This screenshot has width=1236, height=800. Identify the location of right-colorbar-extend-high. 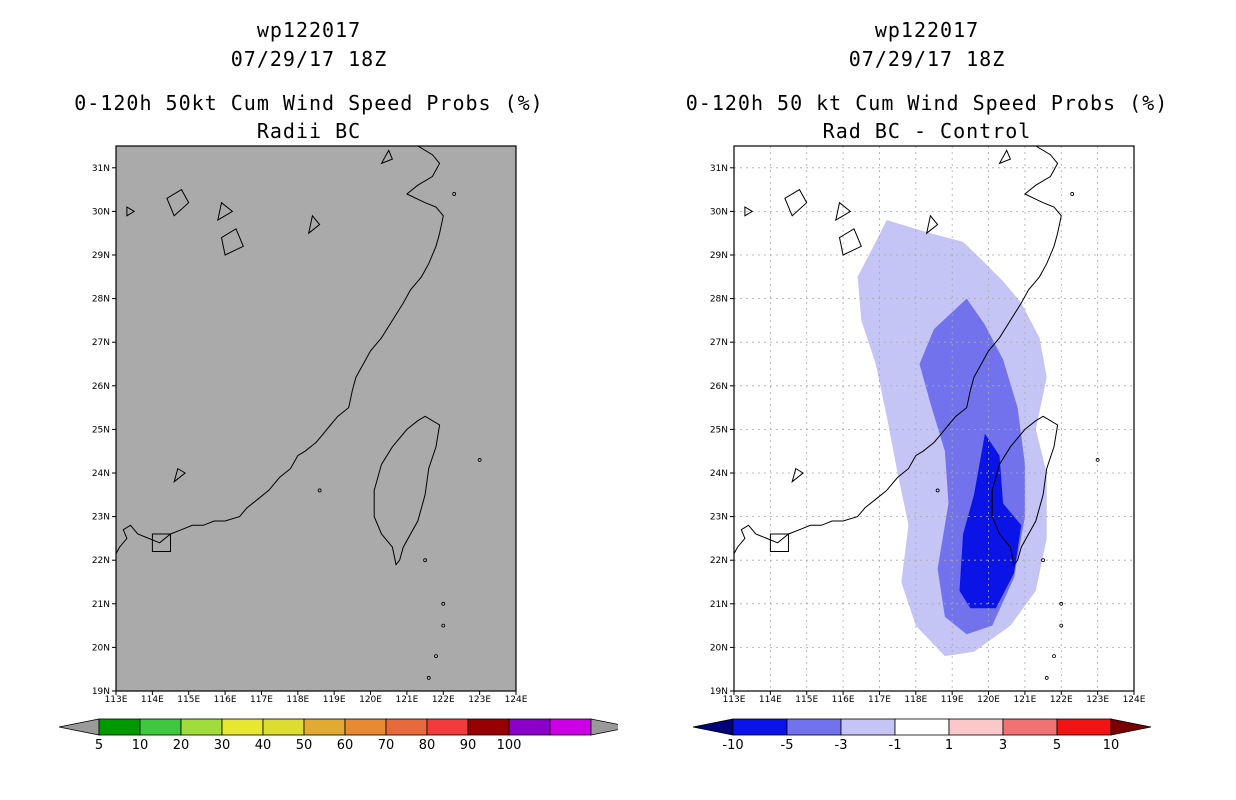
(1131, 727).